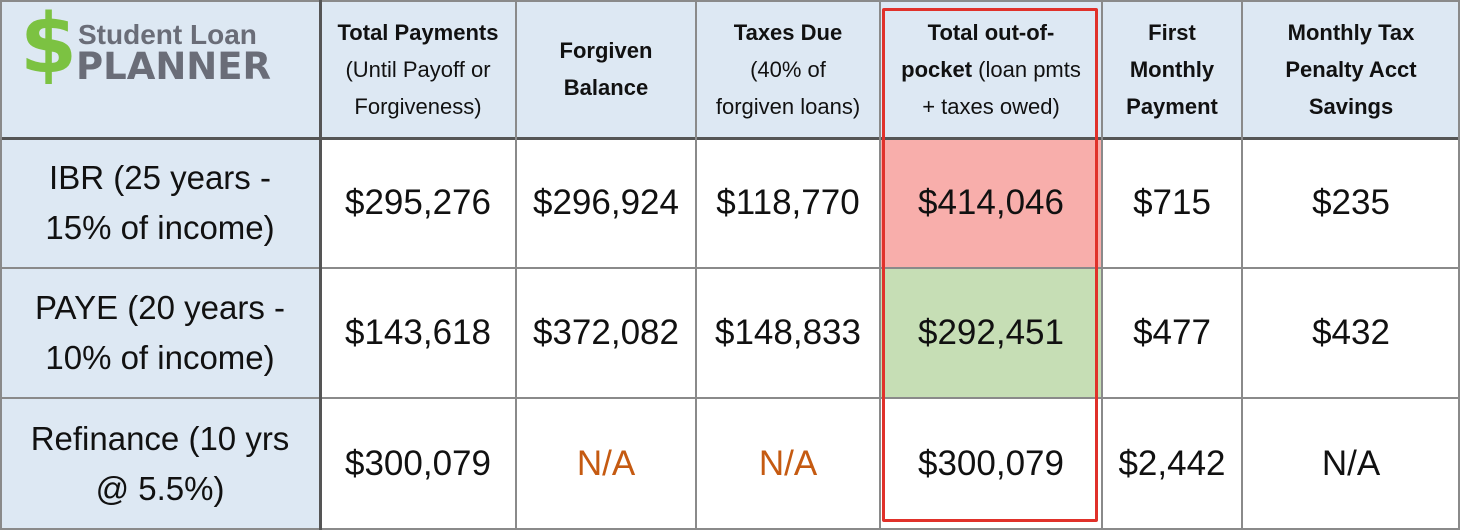  I want to click on highlight-cell-worst: $414,046, so click(991, 203).